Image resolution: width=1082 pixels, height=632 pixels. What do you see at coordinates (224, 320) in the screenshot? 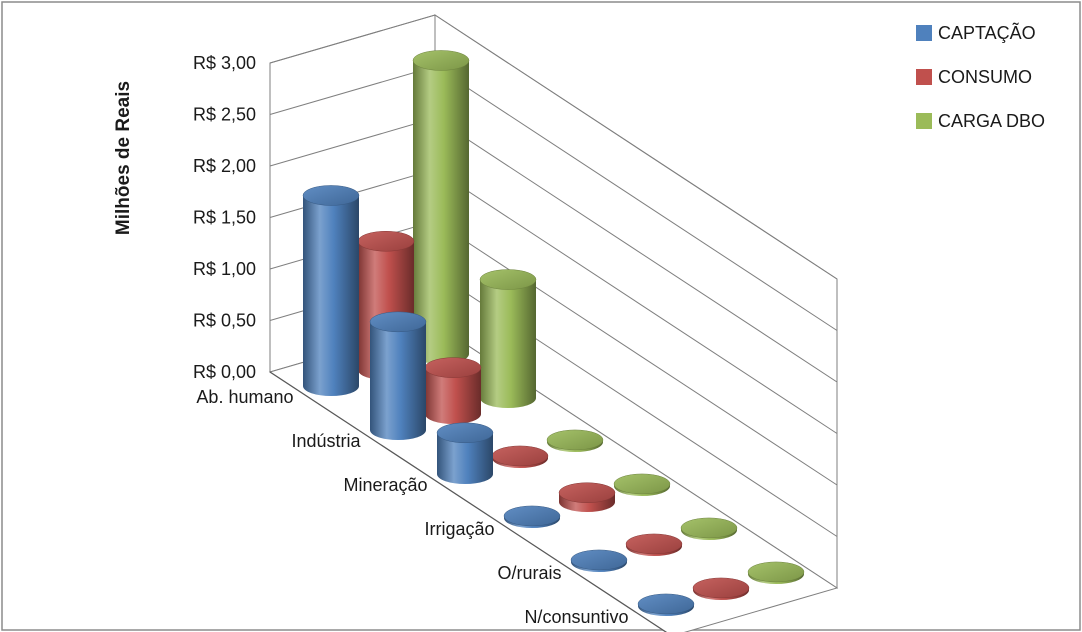
I see `y-tick-label: R$ 0,50` at bounding box center [224, 320].